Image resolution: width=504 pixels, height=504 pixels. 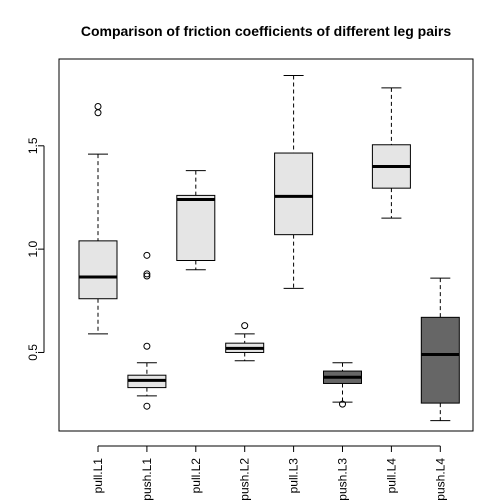 I want to click on x-tick-label: pull.L2, so click(x=196, y=476).